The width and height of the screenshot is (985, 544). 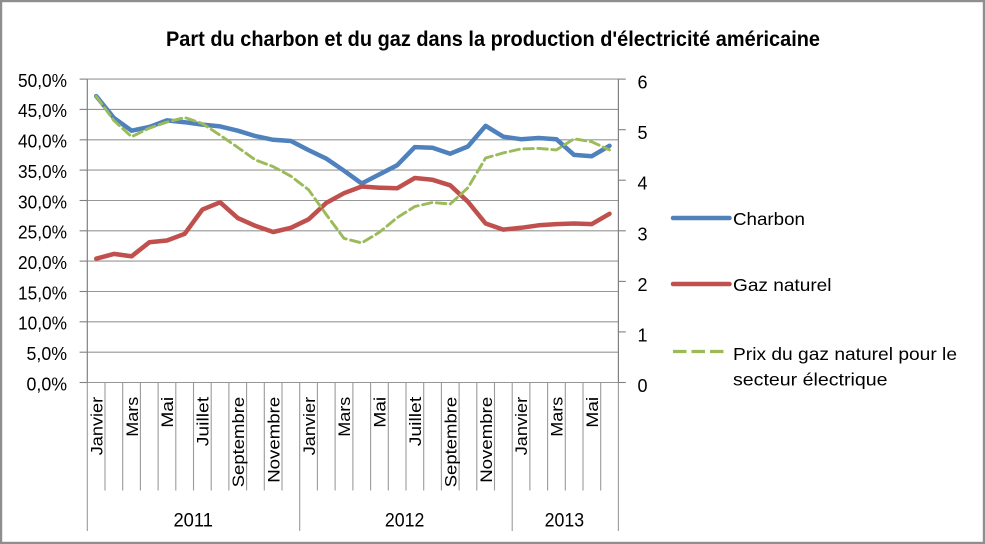 I want to click on svg-text: Charbon, so click(x=769, y=219).